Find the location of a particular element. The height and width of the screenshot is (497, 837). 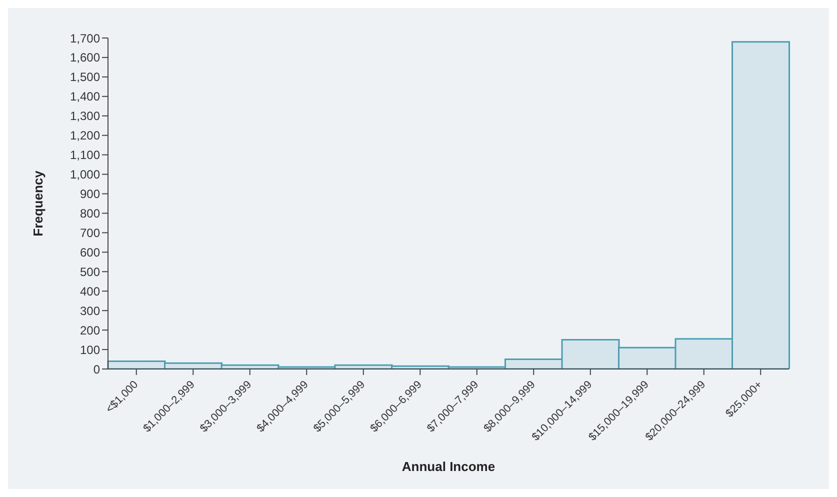

y-tick-label: 1,400 is located at coordinates (85, 97).